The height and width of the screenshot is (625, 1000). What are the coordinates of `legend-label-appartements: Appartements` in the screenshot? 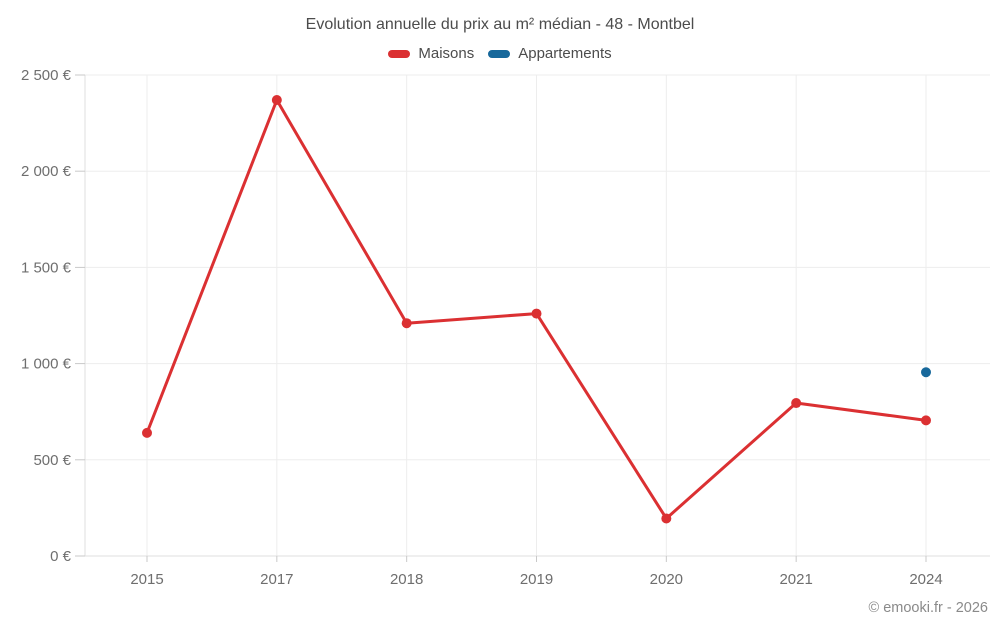 It's located at (565, 53).